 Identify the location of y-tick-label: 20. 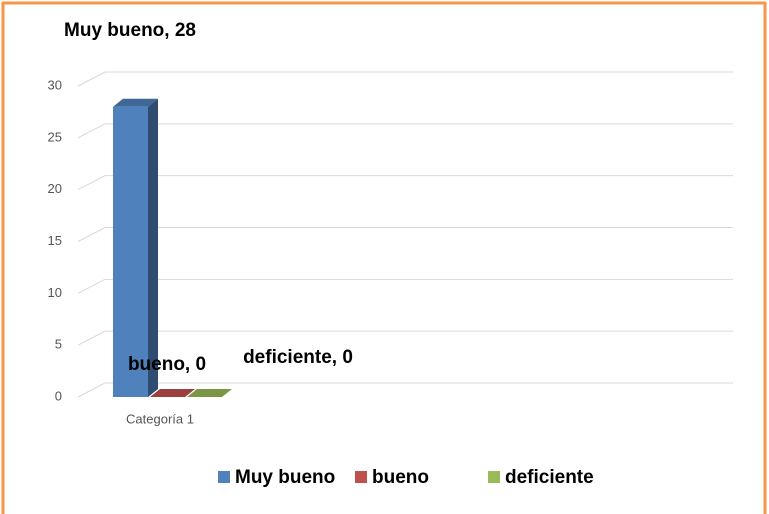
(55, 188).